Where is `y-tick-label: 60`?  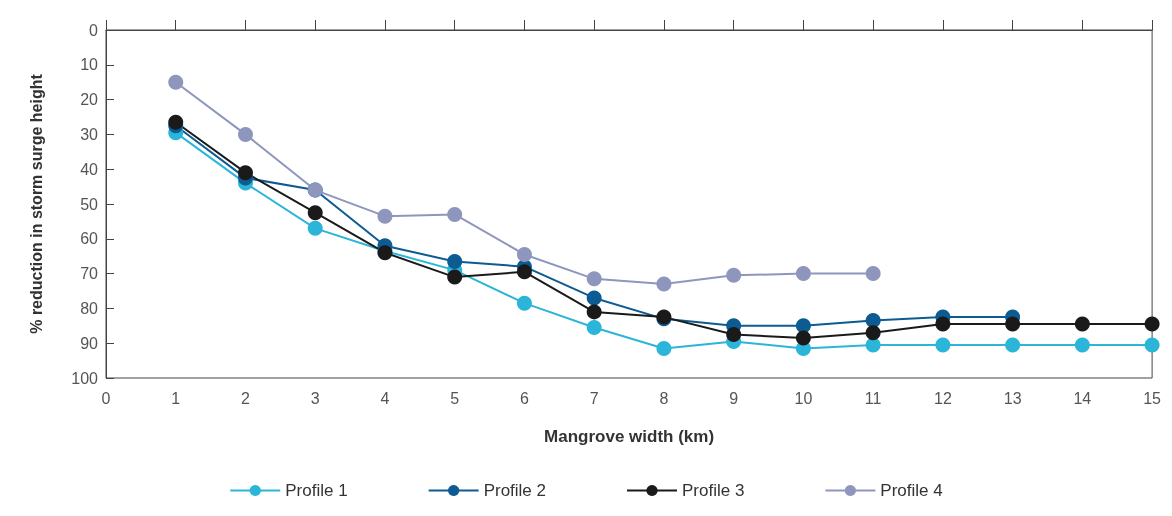 y-tick-label: 60 is located at coordinates (89, 239).